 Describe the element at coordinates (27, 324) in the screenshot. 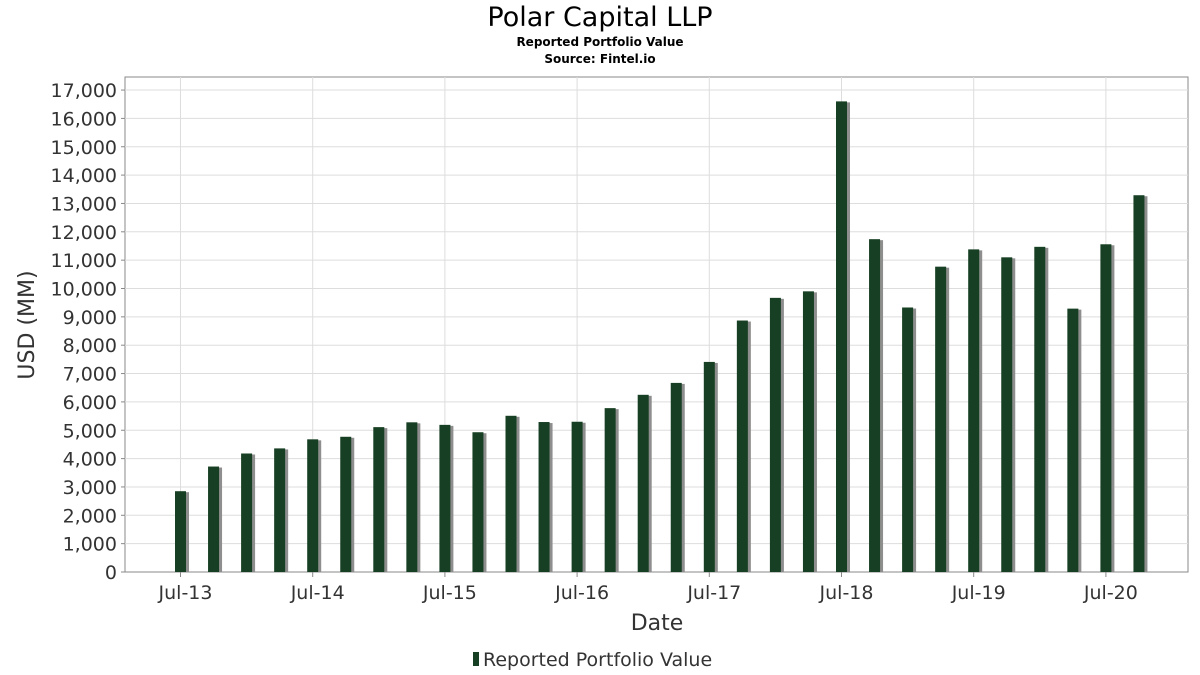

I see `y-axis-title: USD (MM)` at that location.